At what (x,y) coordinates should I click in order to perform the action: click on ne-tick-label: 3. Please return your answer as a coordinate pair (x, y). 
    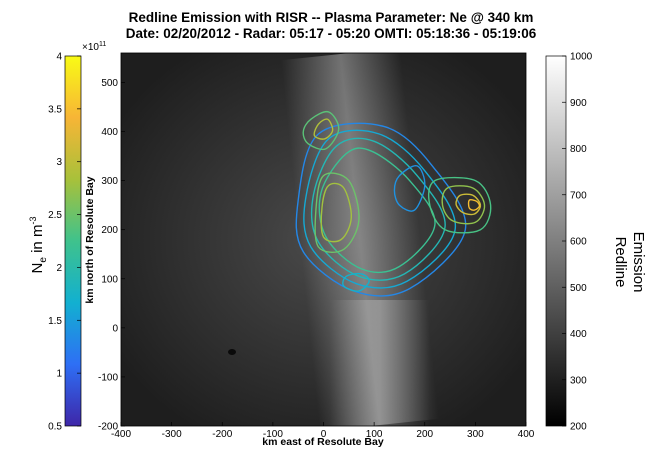
    Looking at the image, I should click on (59, 162).